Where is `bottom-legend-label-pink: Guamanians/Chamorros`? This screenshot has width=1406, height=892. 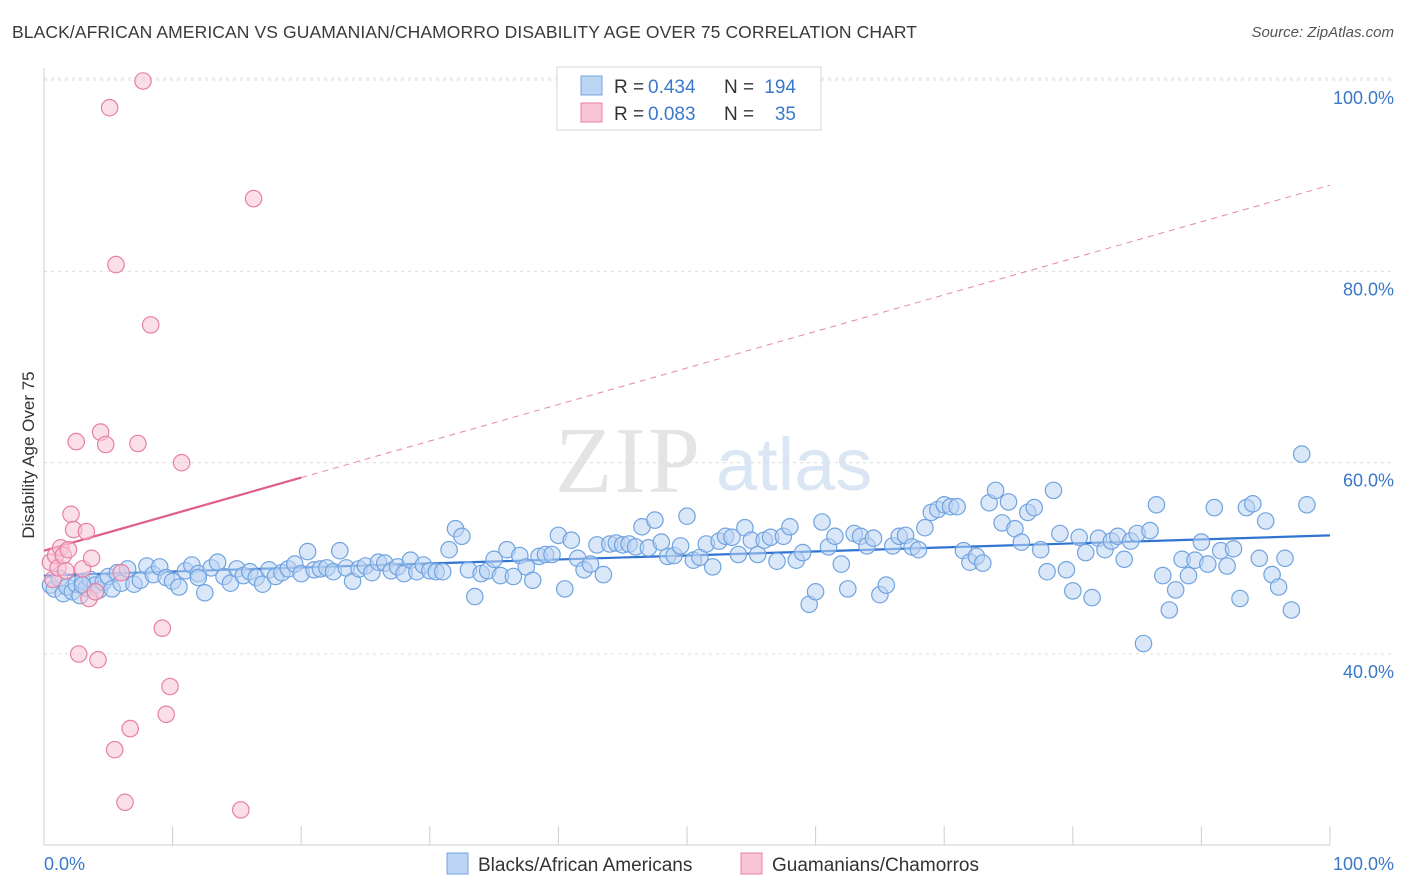
bottom-legend-label-pink: Guamanians/Chamorros is located at coordinates (875, 865).